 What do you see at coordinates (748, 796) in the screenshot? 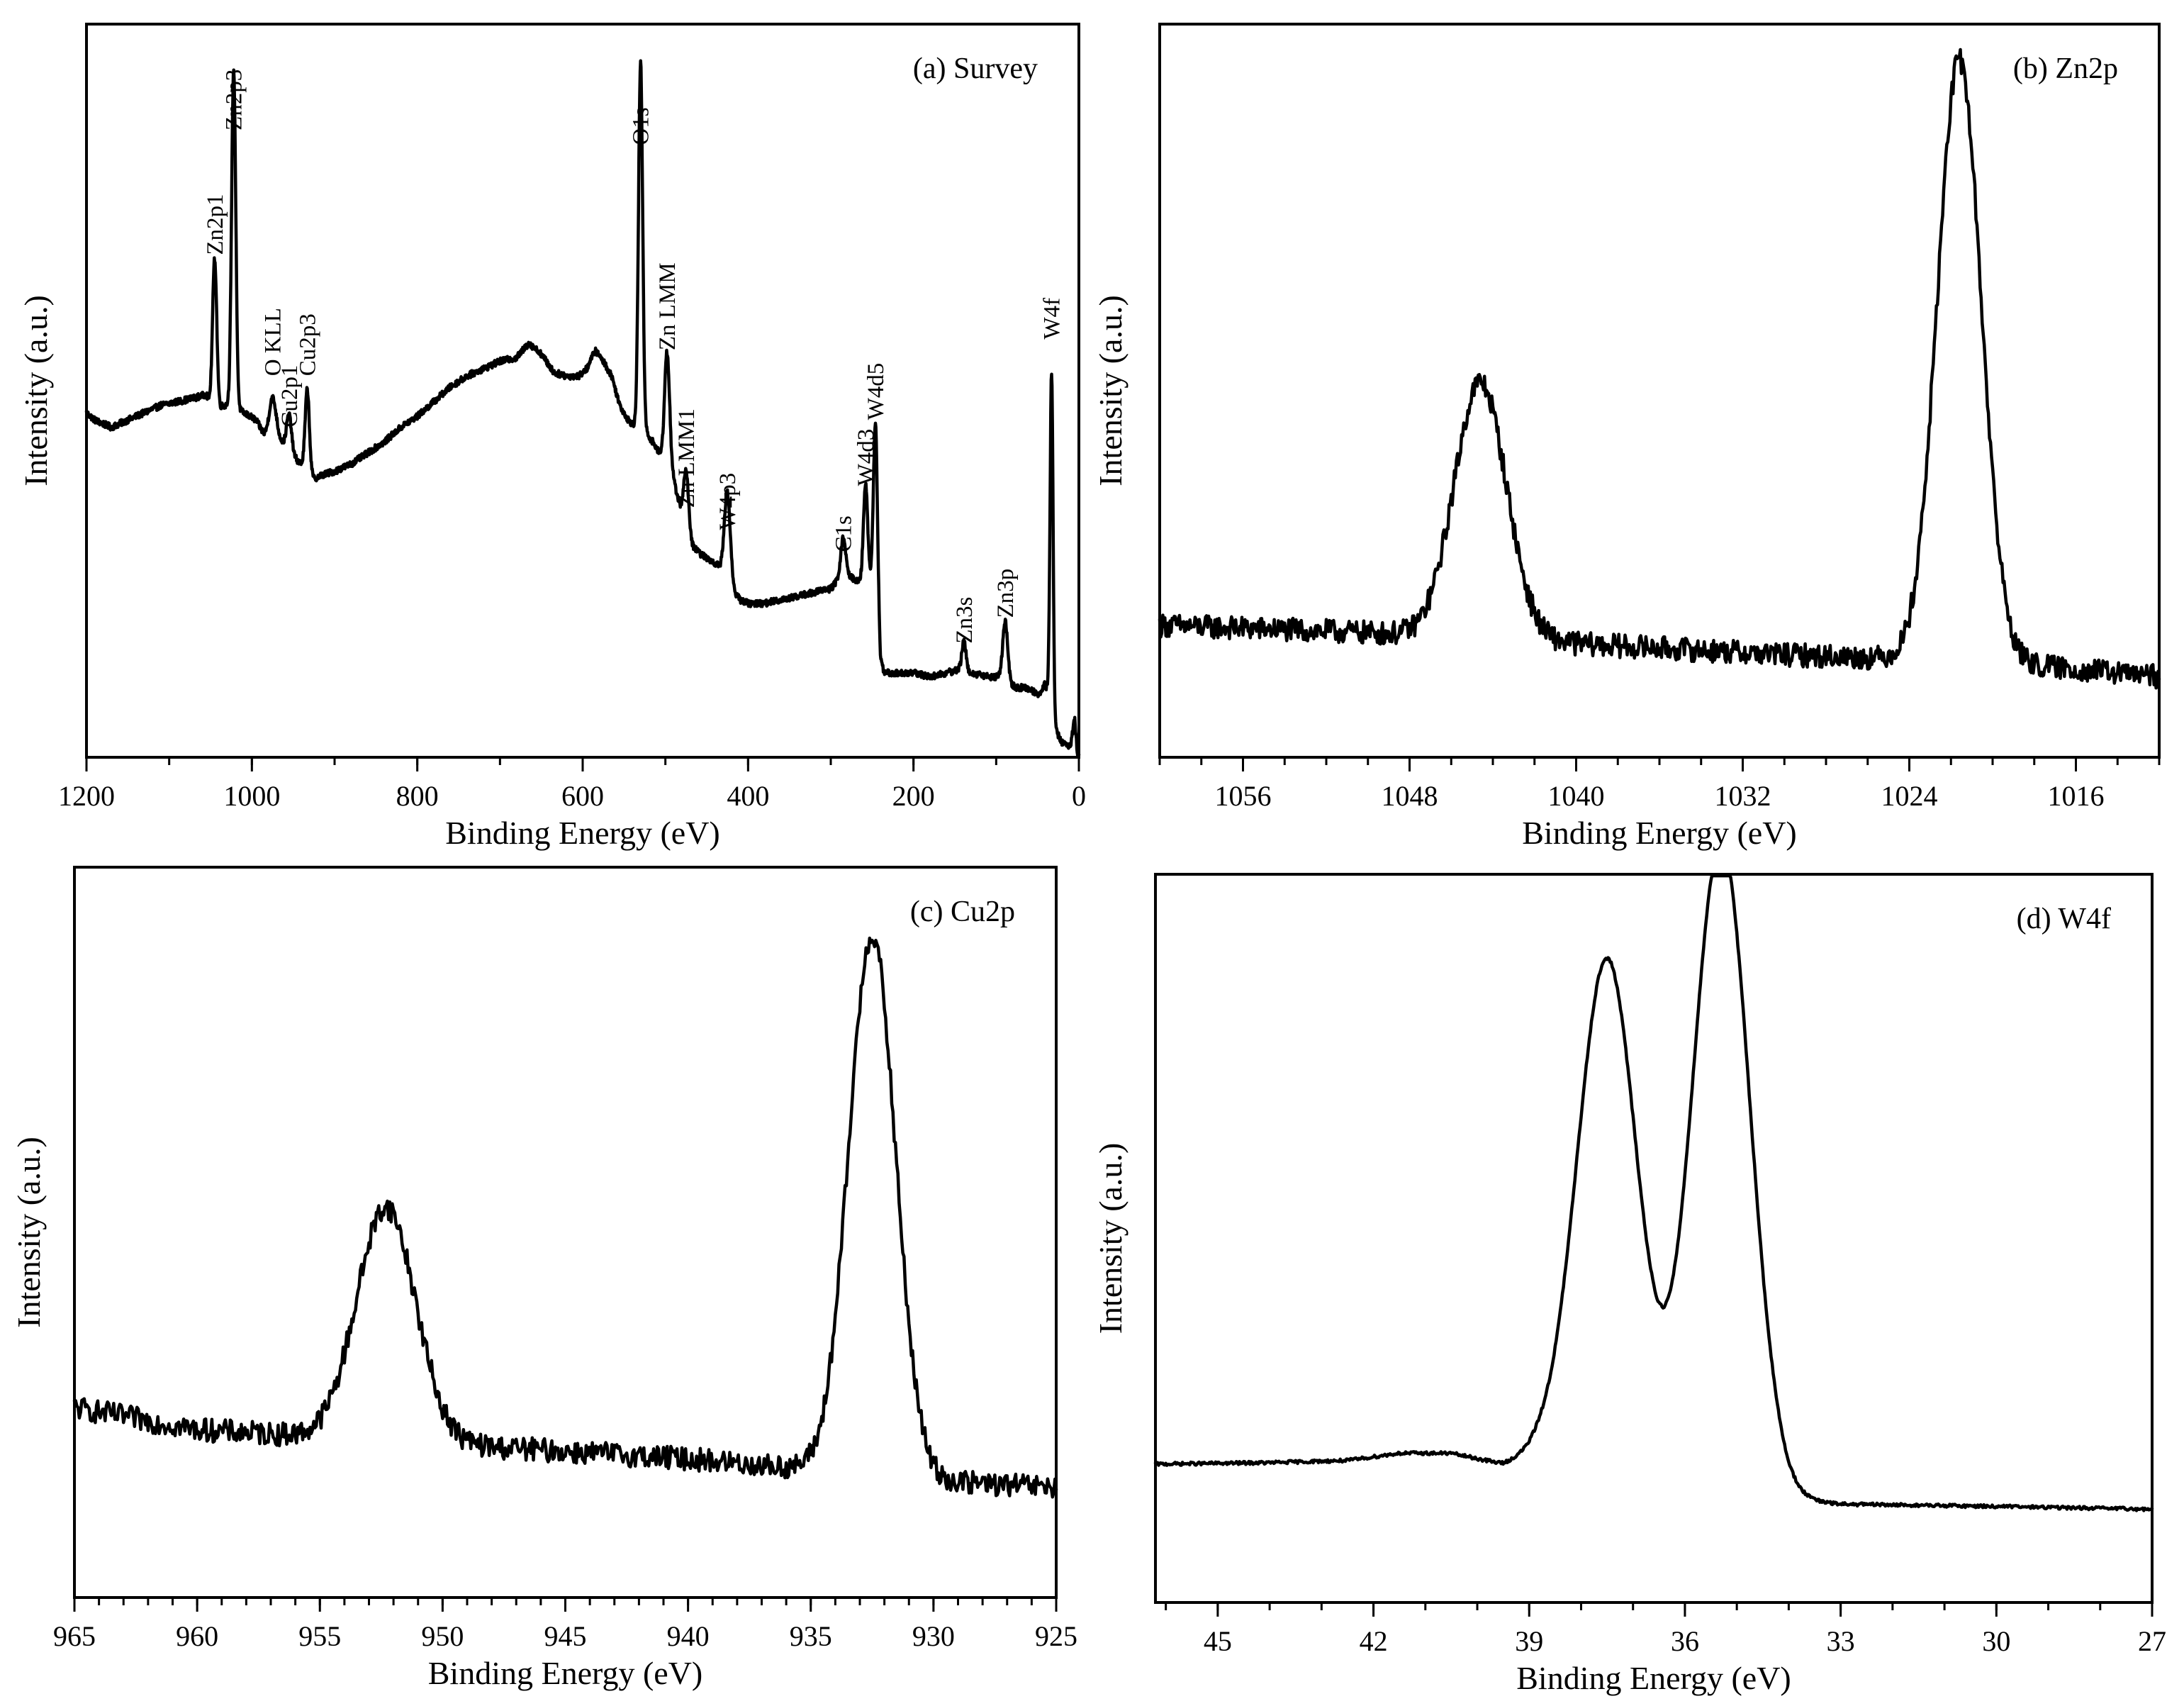
I see `x-tick-label: 400` at bounding box center [748, 796].